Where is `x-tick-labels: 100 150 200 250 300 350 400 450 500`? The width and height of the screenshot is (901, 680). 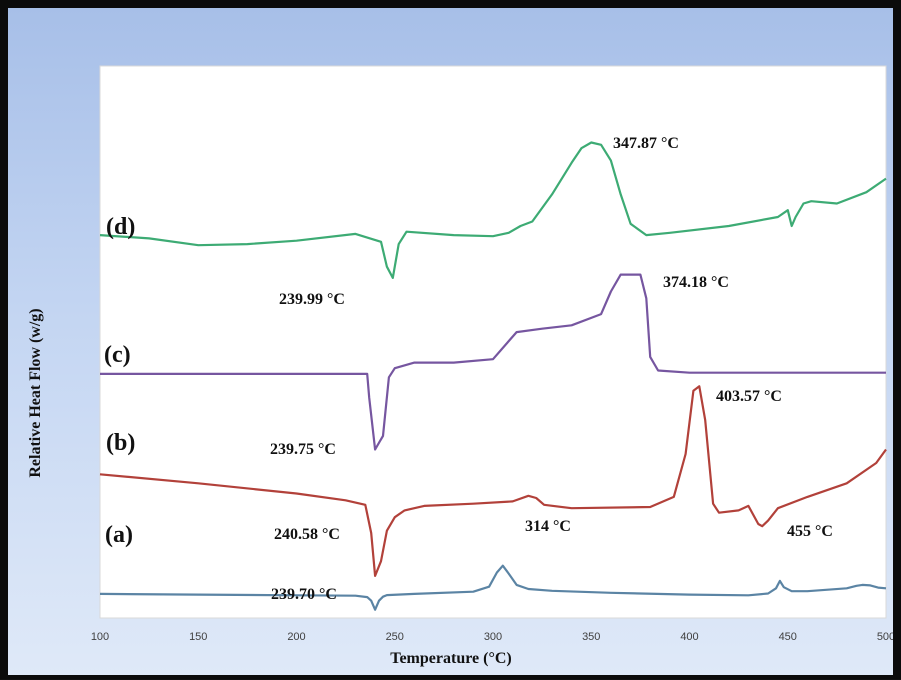
x-tick-labels: 100 150 200 250 300 350 400 450 500 is located at coordinates (493, 637).